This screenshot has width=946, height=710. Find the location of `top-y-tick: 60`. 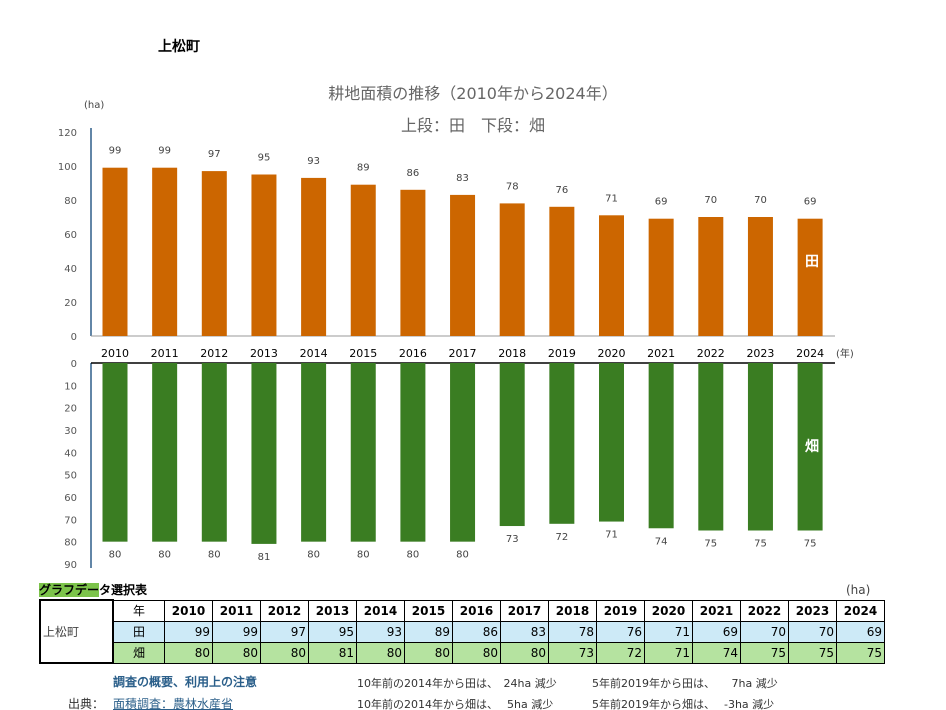

top-y-tick: 60 is located at coordinates (70, 235).